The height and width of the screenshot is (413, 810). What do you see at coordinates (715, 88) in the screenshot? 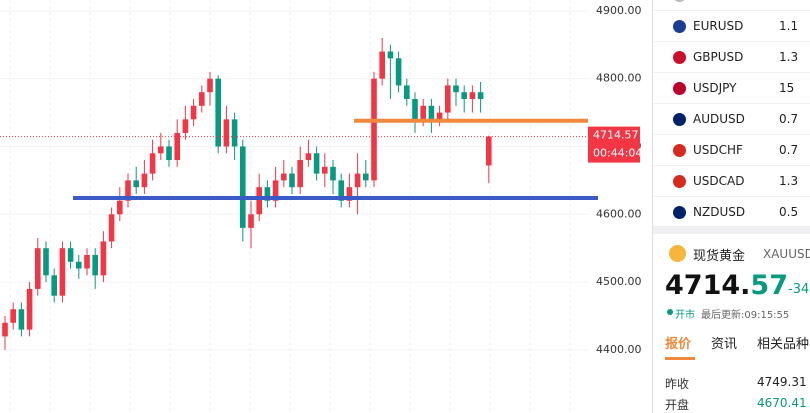
I see `symbol: USDJPY` at bounding box center [715, 88].